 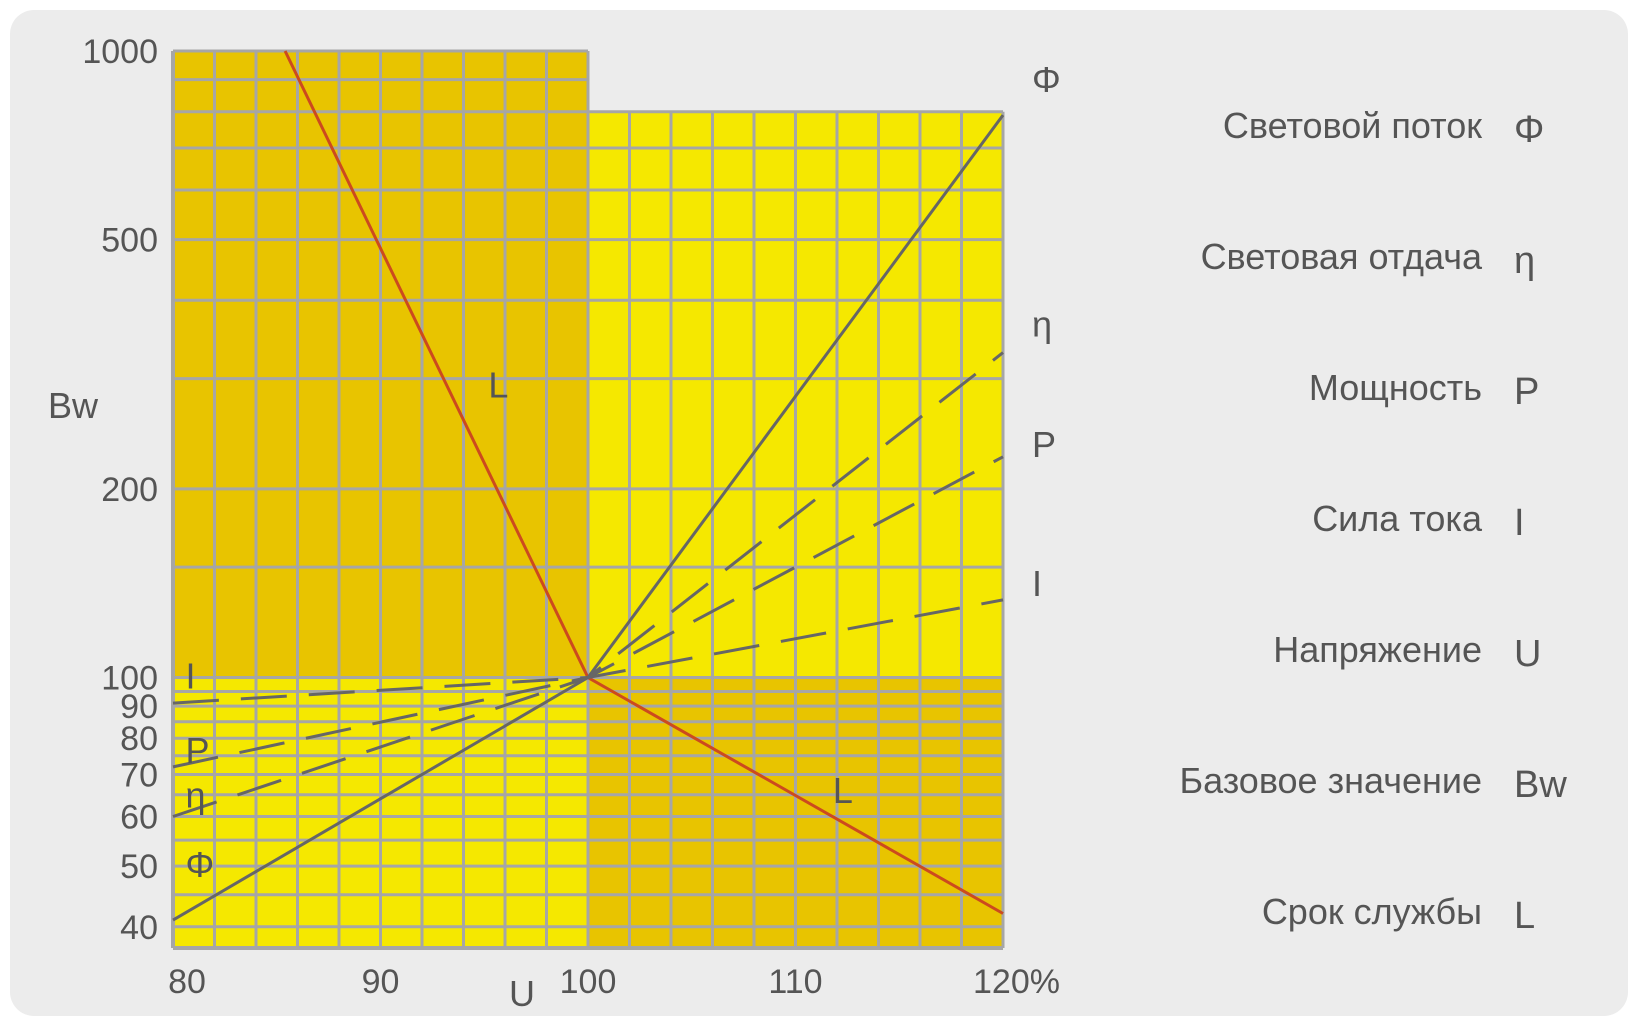 What do you see at coordinates (139, 928) in the screenshot?
I see `y-tick-label: 40` at bounding box center [139, 928].